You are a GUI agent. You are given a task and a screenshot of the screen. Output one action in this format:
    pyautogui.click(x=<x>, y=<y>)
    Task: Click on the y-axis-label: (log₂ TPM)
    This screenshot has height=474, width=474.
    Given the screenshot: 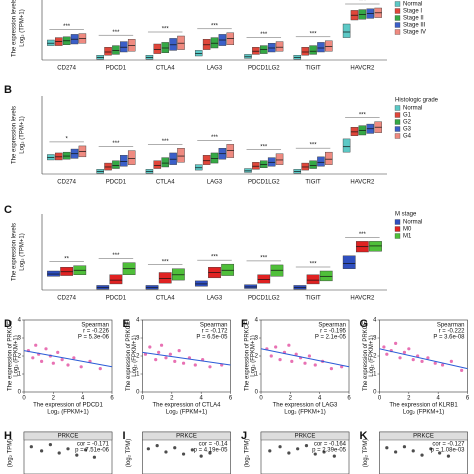 What is the action you would take?
    pyautogui.click(x=366, y=453)
    